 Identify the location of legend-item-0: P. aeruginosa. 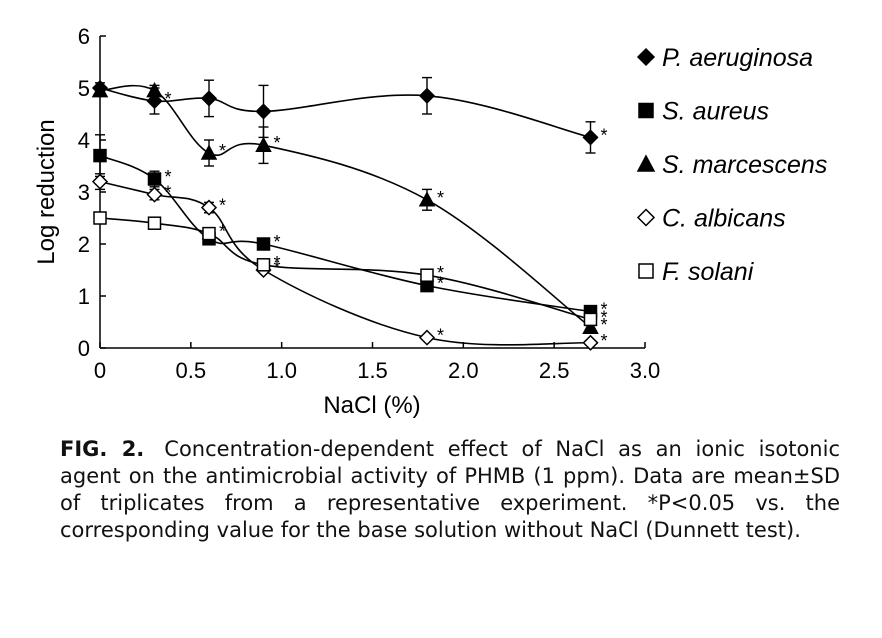
(724, 58).